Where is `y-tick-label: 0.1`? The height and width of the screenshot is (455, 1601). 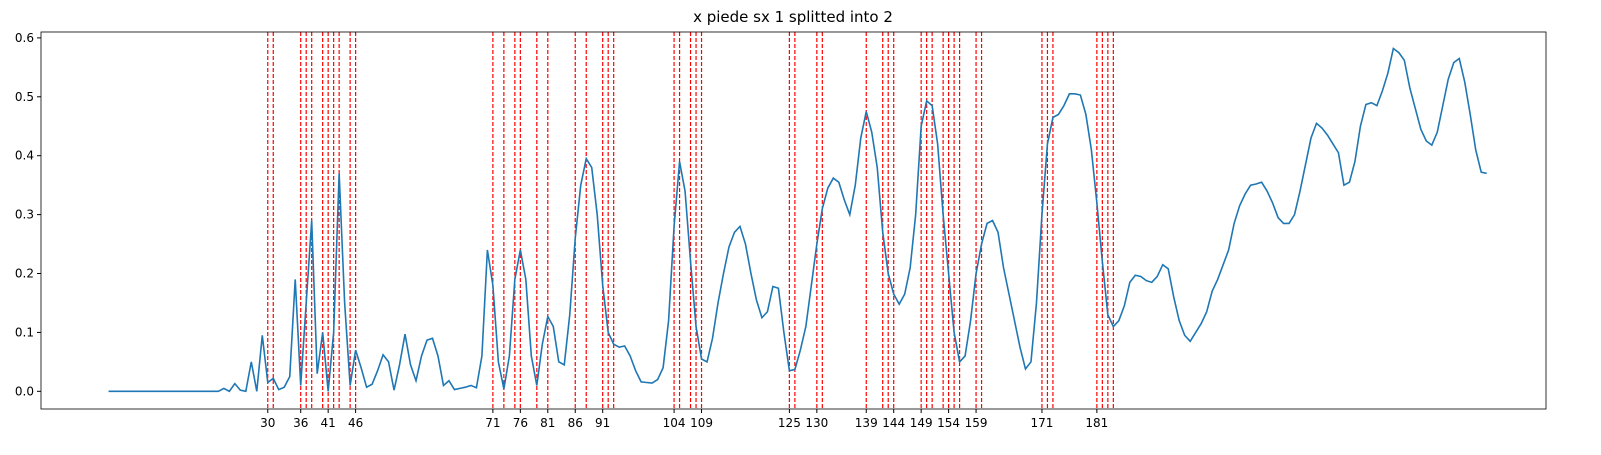
y-tick-label: 0.1 is located at coordinates (24, 332).